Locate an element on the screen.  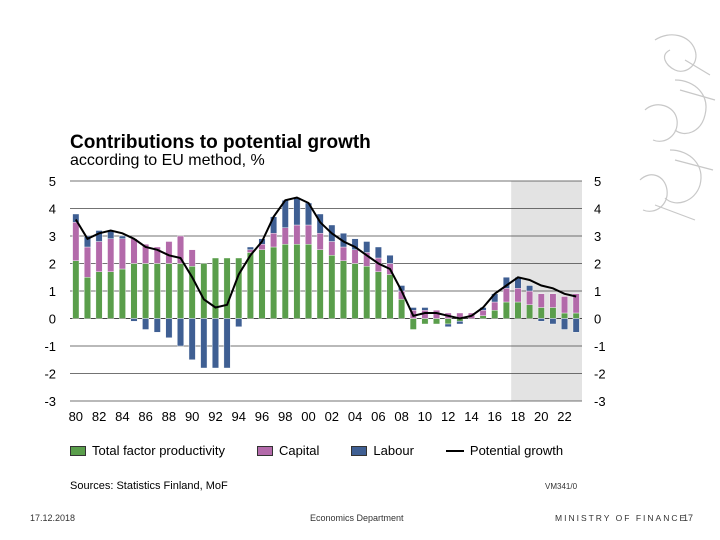
bar-capital-2001 is located at coordinates (320, 241).